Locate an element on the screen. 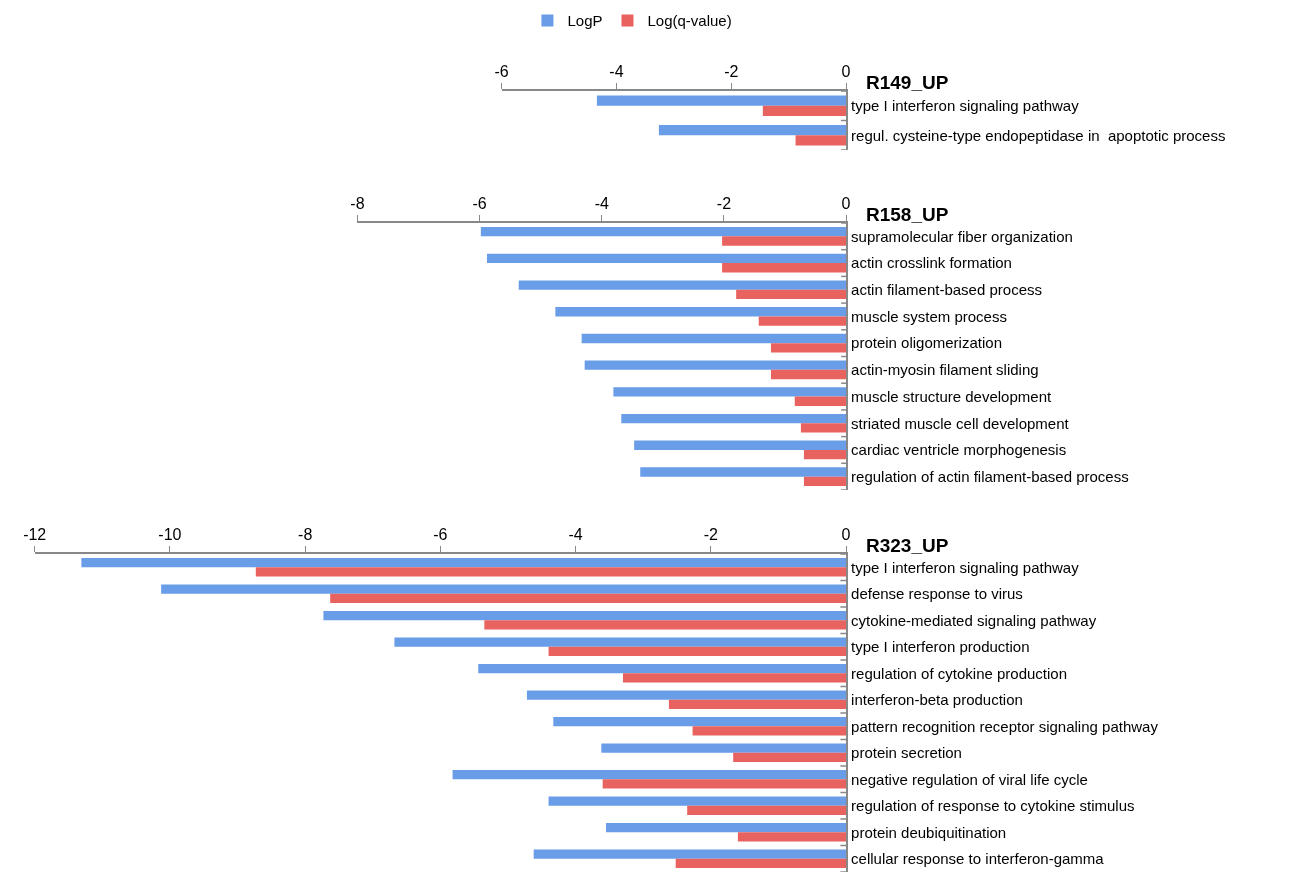  y-tick-label: supramolecular fiber organization is located at coordinates (962, 236).